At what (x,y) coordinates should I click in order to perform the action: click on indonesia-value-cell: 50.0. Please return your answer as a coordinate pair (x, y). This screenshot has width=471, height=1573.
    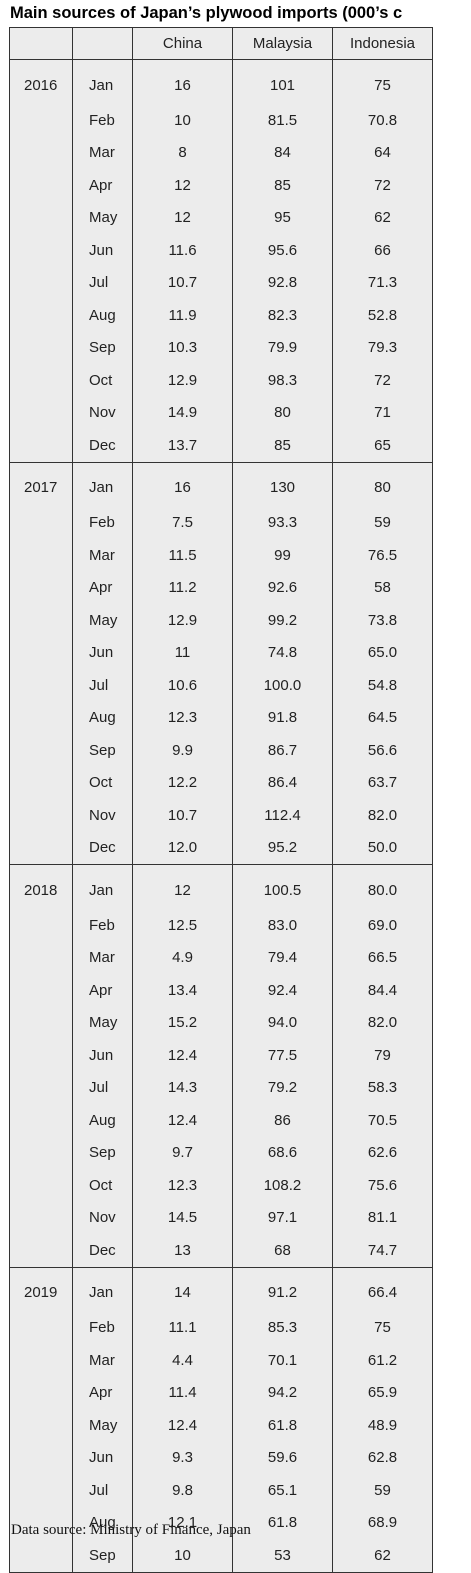
    Looking at the image, I should click on (382, 848).